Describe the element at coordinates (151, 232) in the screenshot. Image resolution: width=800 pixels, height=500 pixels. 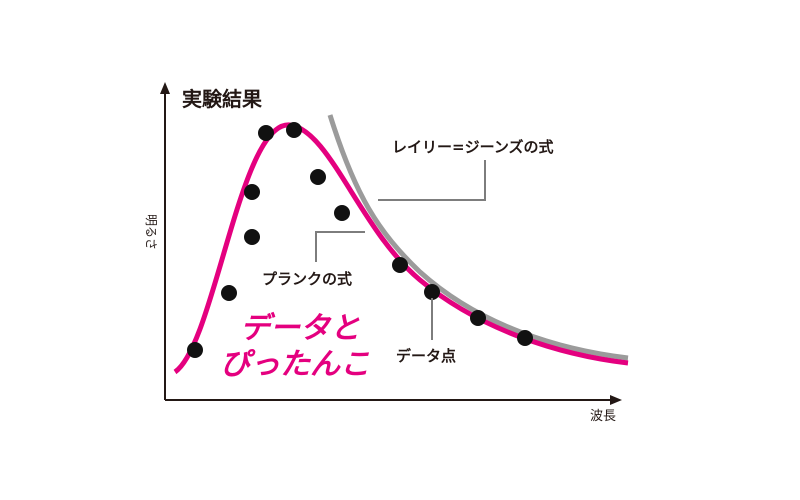
I see `y-axis-label: 明るさ` at that location.